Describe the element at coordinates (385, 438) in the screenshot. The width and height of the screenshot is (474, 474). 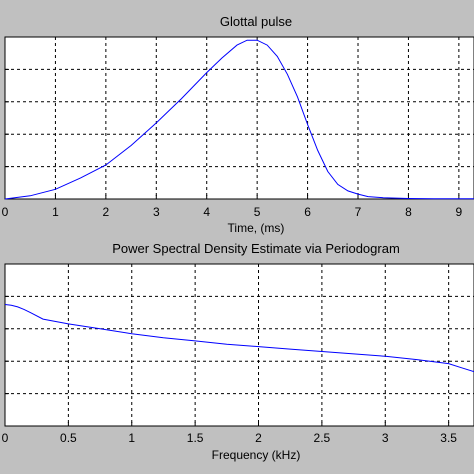
I see `psd-xtick-label: 3` at that location.